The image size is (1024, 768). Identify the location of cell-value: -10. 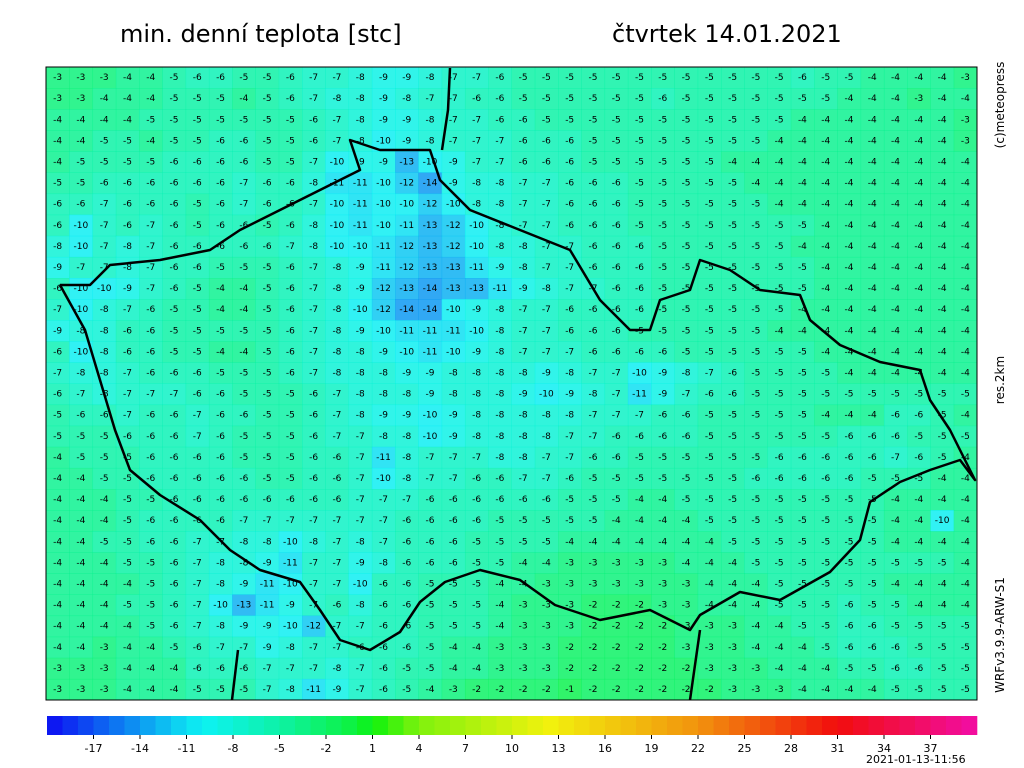
(383, 479).